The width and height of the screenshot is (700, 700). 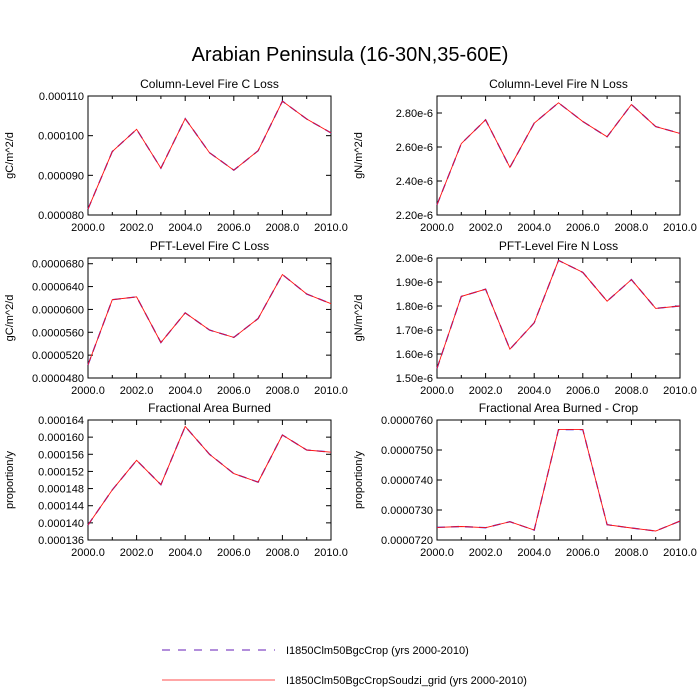 What do you see at coordinates (61, 421) in the screenshot?
I see `y-tick-label: 0.000164` at bounding box center [61, 421].